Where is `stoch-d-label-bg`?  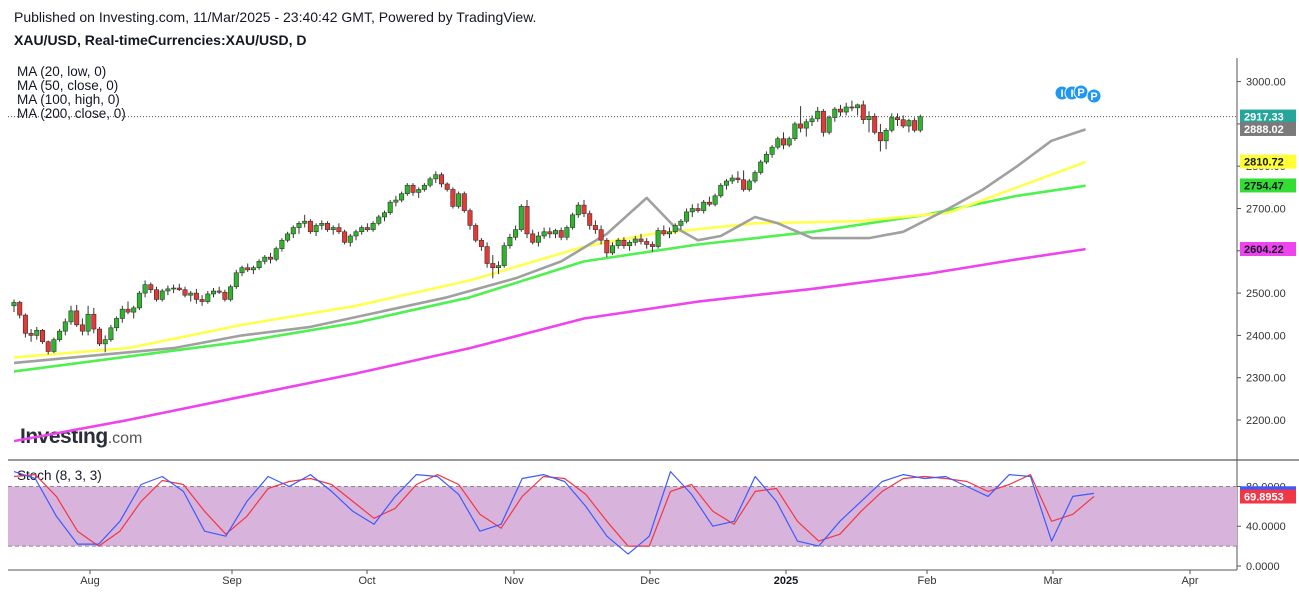
stoch-d-label-bg is located at coordinates (1268, 496).